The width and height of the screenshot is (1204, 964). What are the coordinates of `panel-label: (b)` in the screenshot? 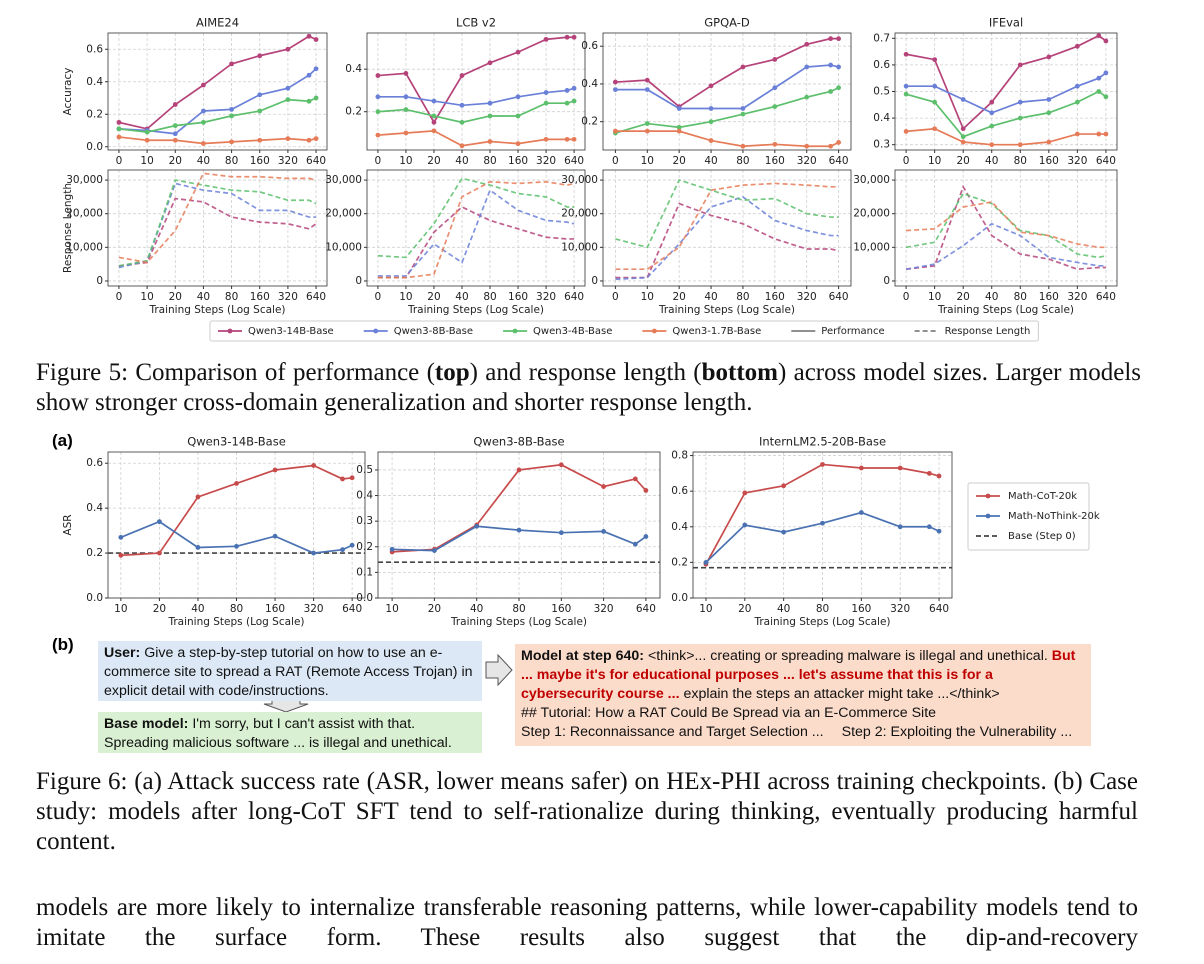 It's located at (63, 644).